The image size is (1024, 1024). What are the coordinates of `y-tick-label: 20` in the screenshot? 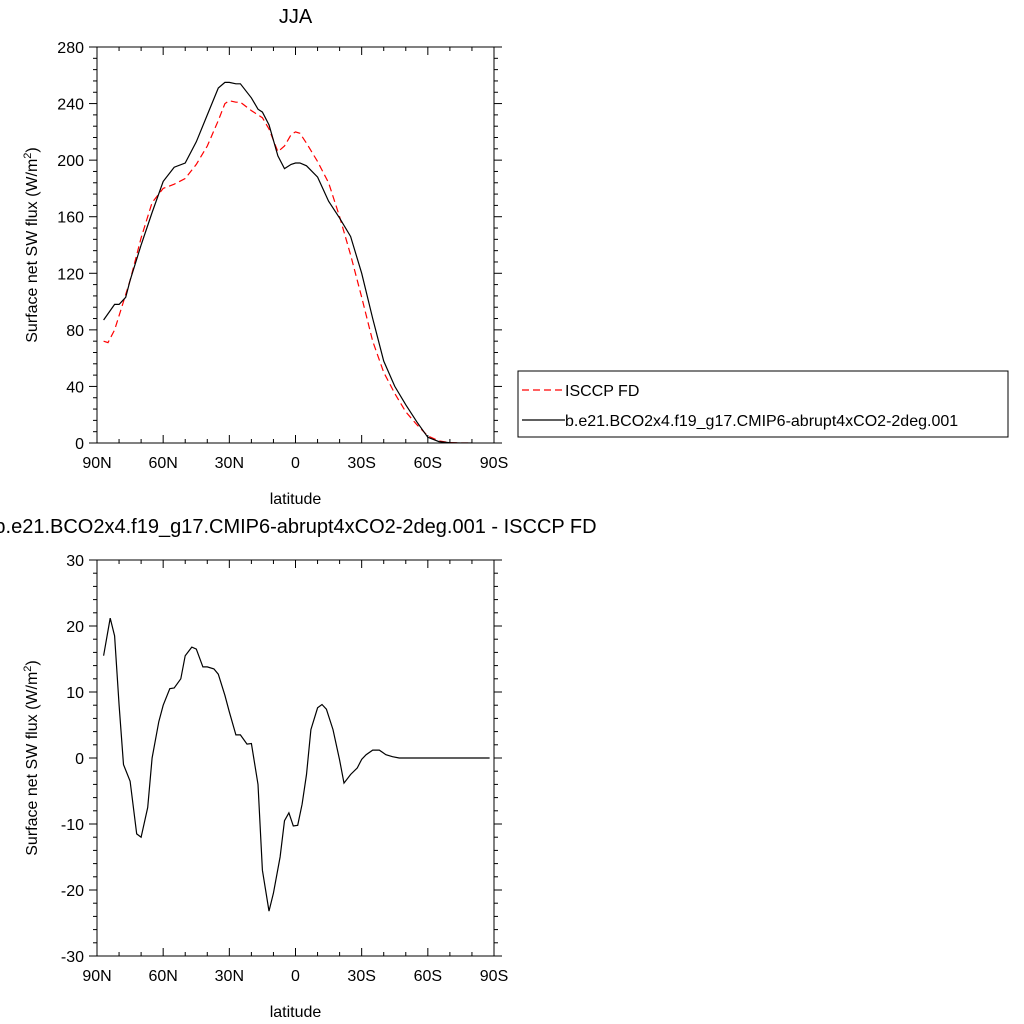 It's located at (75, 627).